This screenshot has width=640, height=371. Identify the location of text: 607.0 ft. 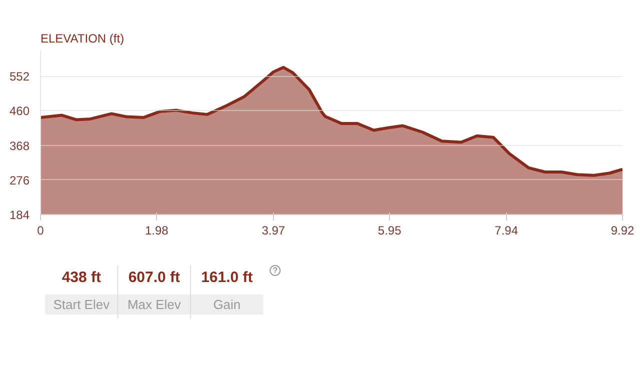
(154, 277).